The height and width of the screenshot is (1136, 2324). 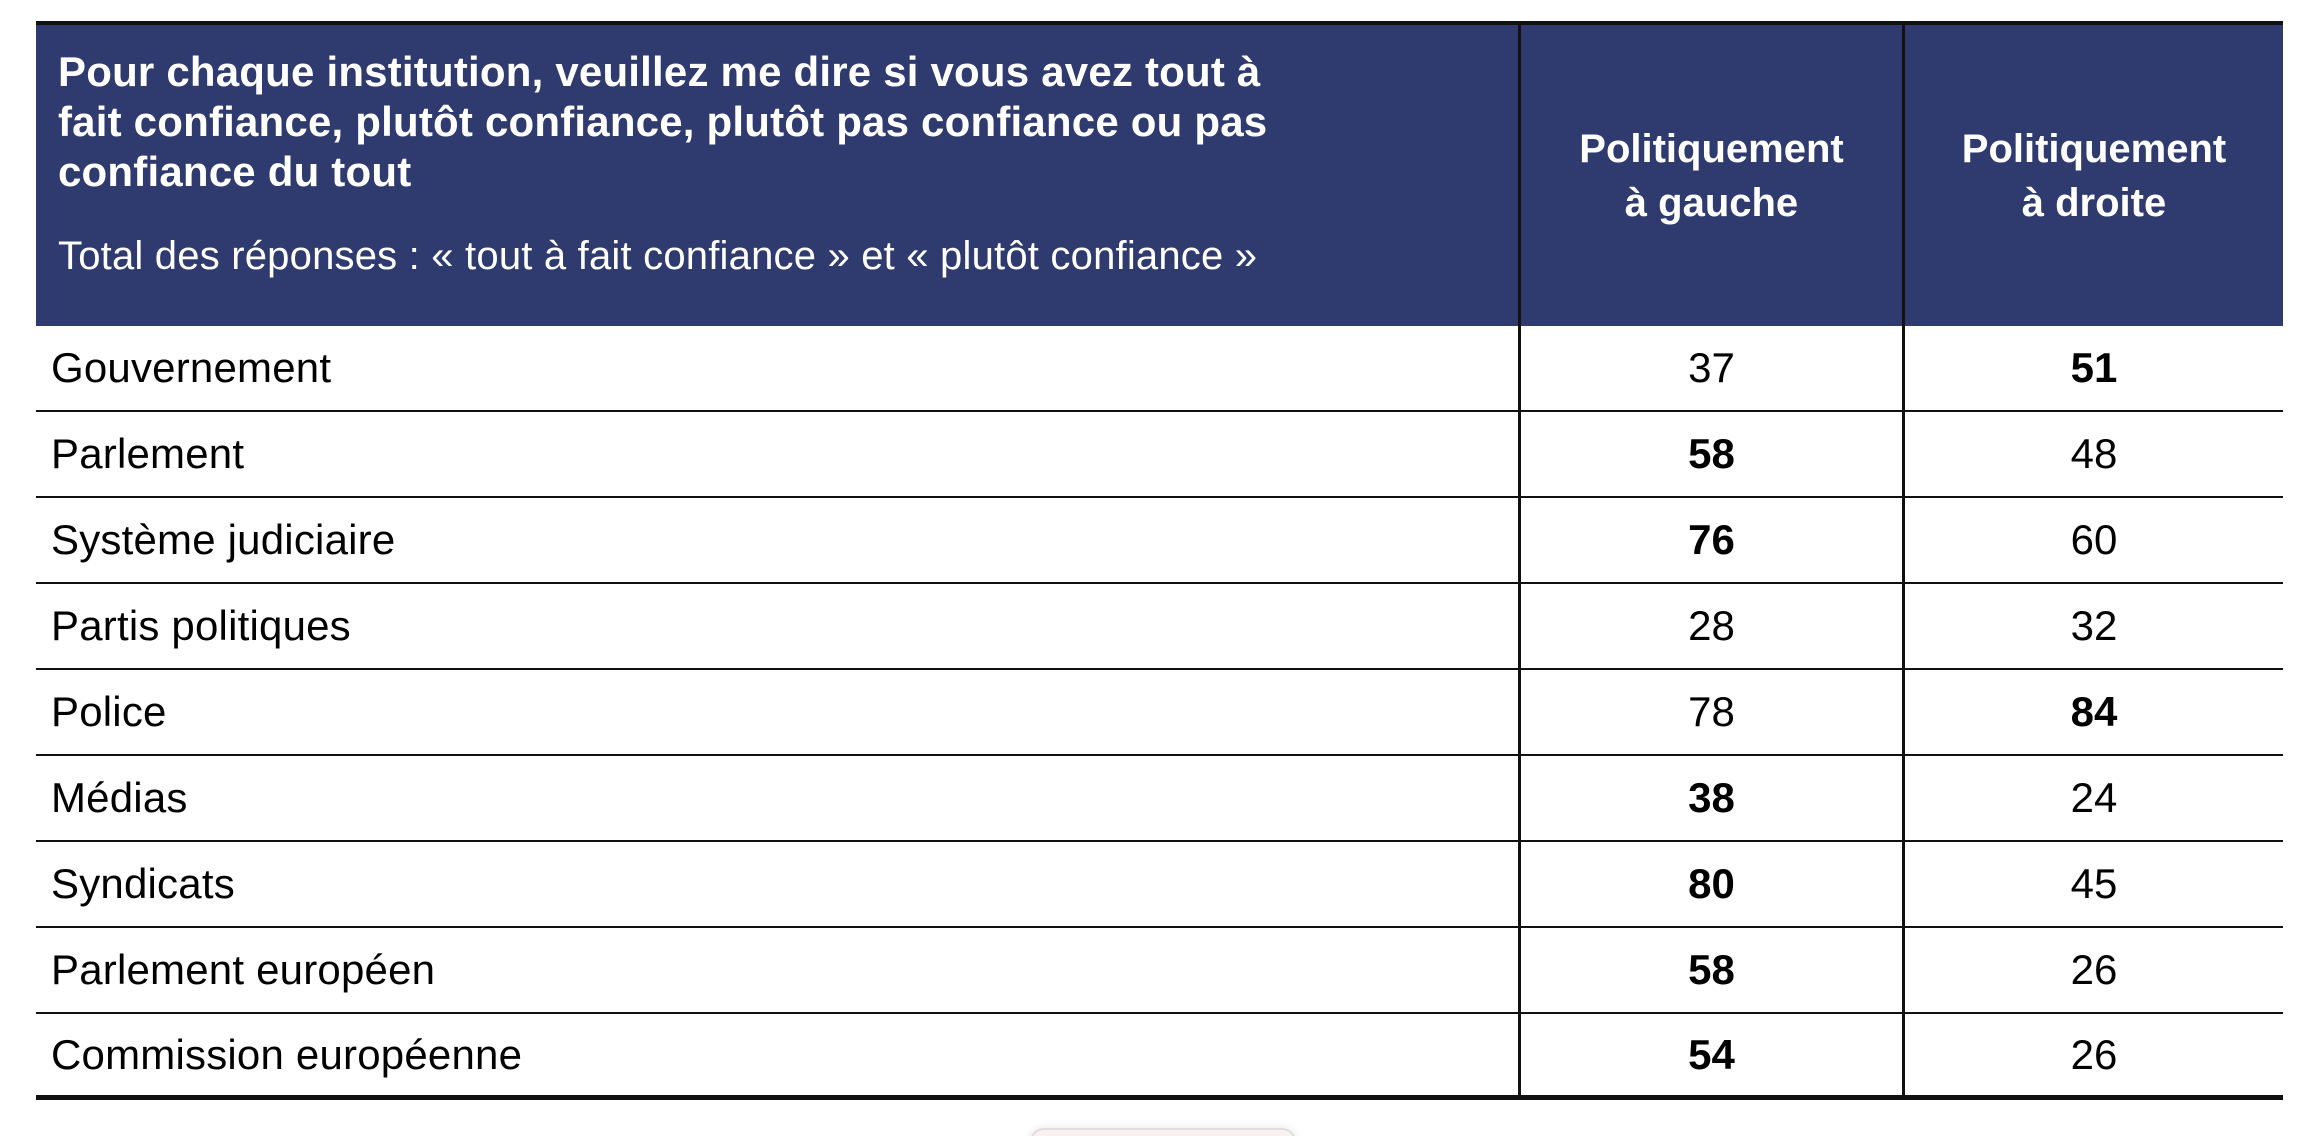 I want to click on value-gauche: 54, so click(x=1710, y=1054).